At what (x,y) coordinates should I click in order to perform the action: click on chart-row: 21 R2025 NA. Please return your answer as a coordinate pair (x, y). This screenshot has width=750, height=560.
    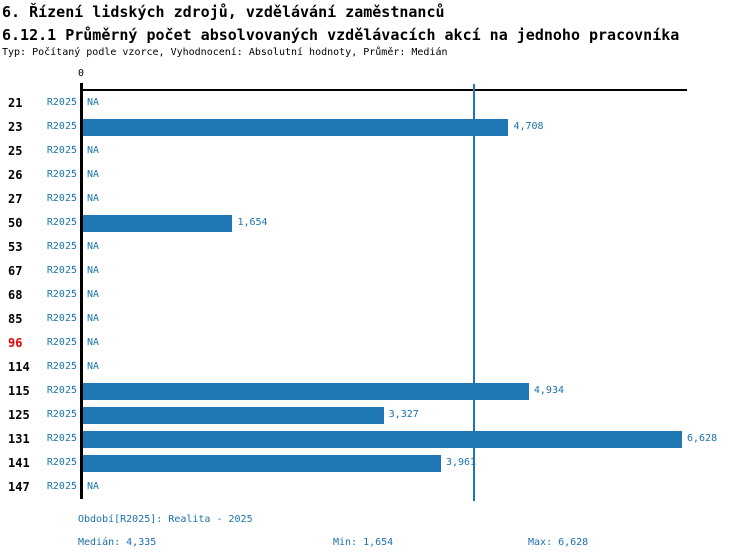
    Looking at the image, I should click on (375, 103).